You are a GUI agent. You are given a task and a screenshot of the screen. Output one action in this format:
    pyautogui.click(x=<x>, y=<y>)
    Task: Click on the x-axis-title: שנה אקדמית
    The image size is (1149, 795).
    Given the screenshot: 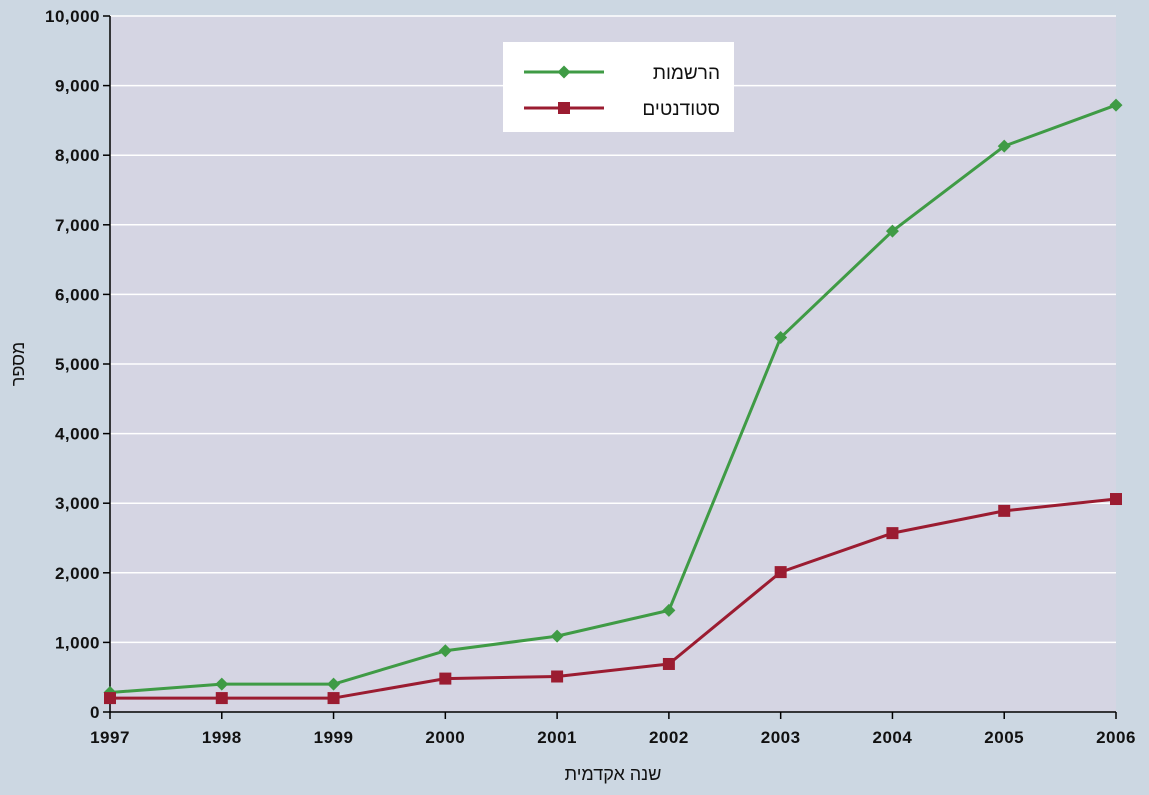 What is the action you would take?
    pyautogui.click(x=613, y=774)
    